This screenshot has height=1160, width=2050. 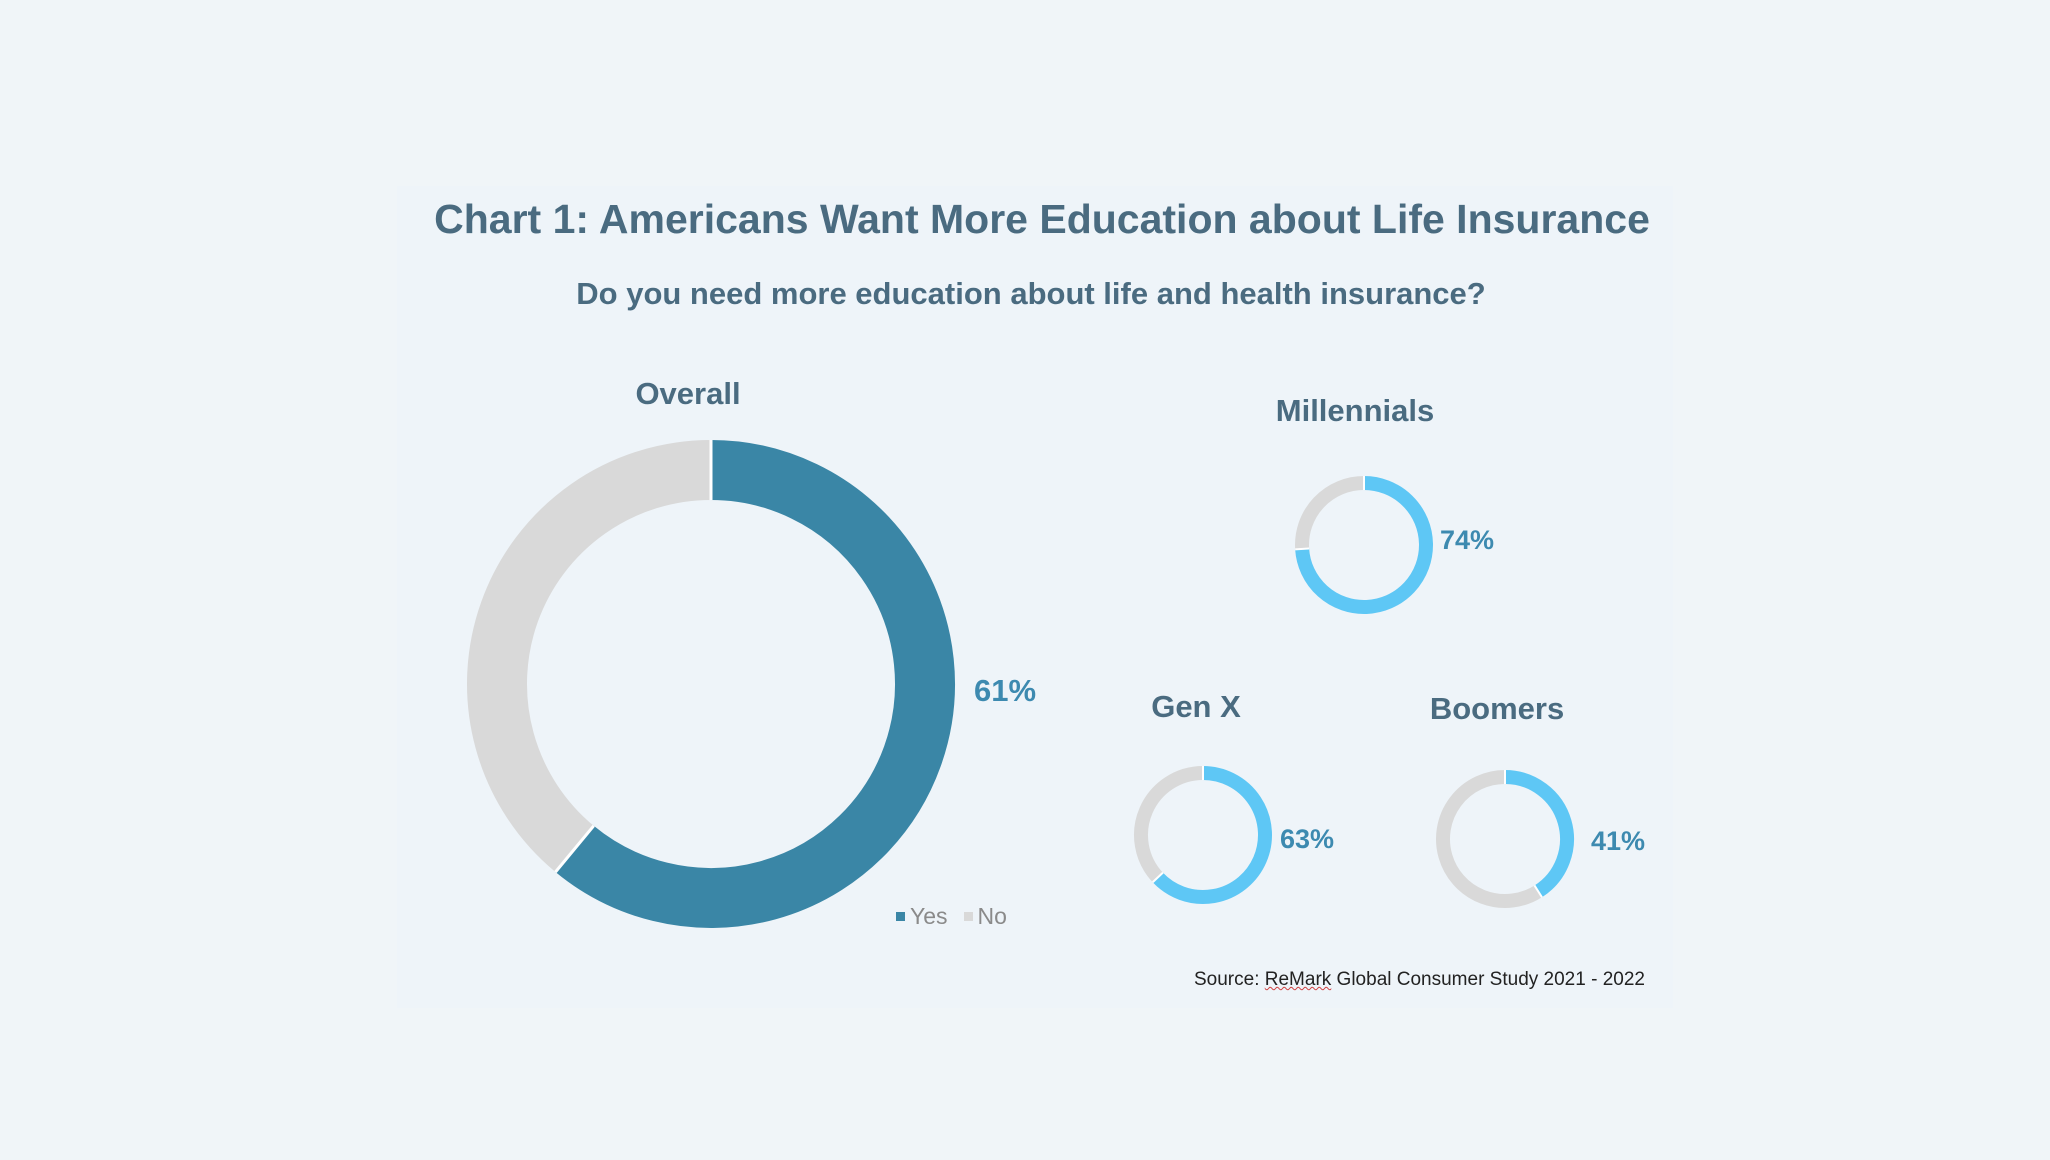 I want to click on data-label-overall: 61%, so click(x=1005, y=690).